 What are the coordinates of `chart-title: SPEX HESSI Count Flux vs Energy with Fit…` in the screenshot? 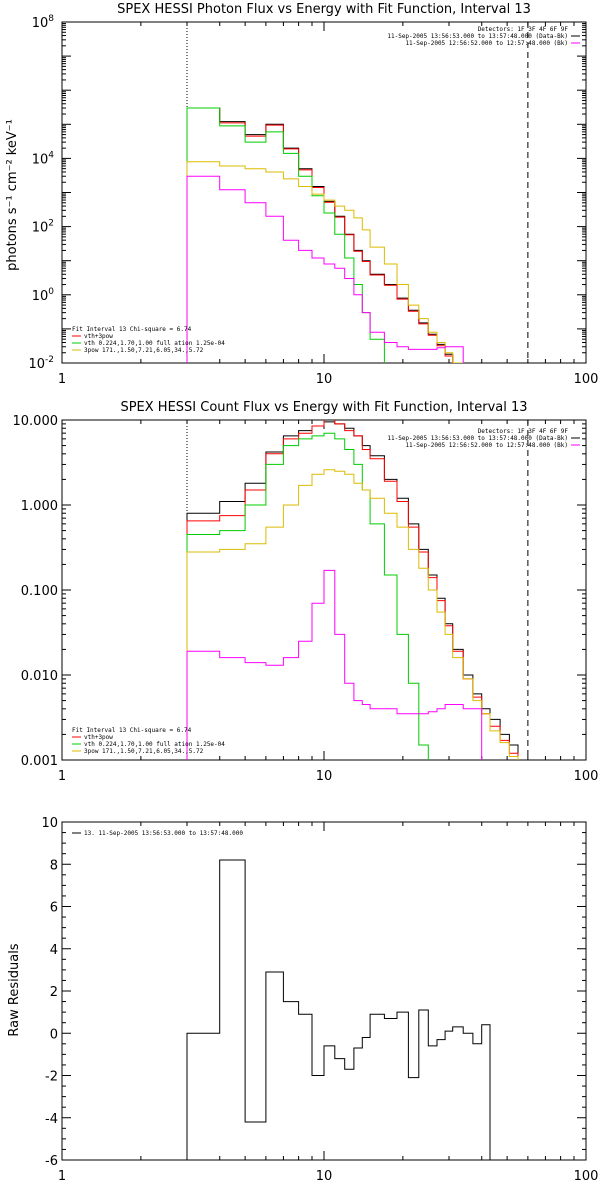 It's located at (323, 407).